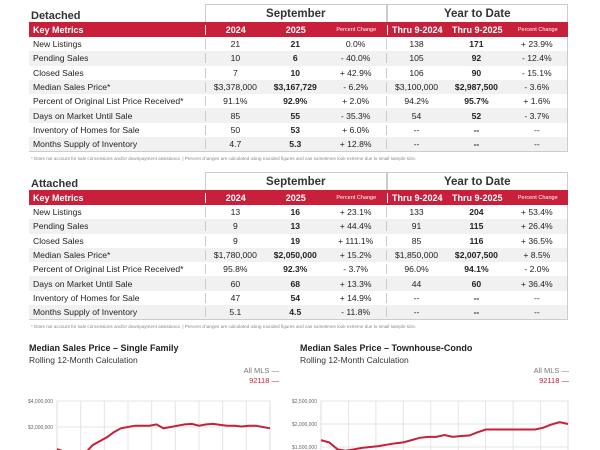 This screenshot has height=450, width=600. I want to click on metric-value: + 111.1%, so click(356, 240).